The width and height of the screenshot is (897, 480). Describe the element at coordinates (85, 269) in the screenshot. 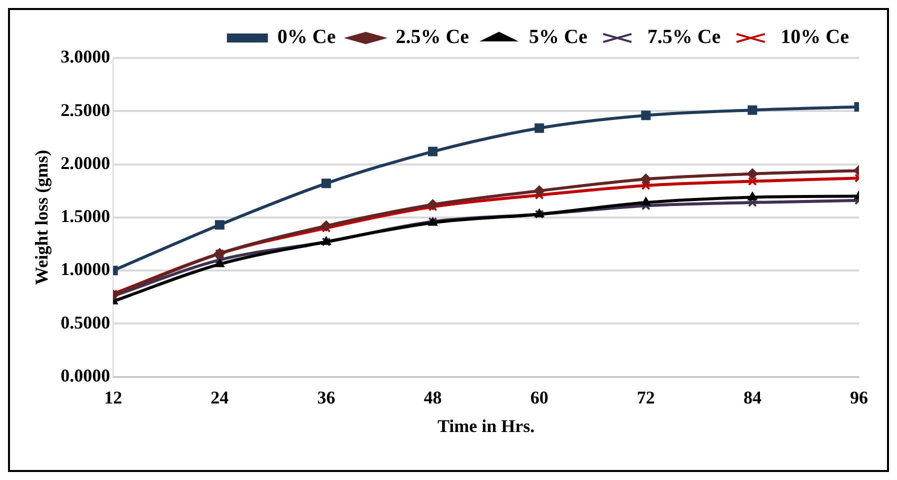

I see `y-tick-label: 1.0000` at that location.